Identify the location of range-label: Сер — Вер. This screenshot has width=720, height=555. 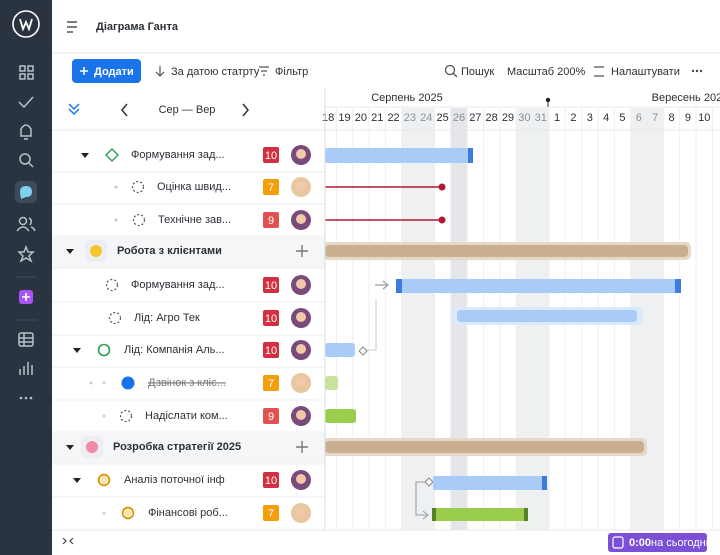
(187, 110).